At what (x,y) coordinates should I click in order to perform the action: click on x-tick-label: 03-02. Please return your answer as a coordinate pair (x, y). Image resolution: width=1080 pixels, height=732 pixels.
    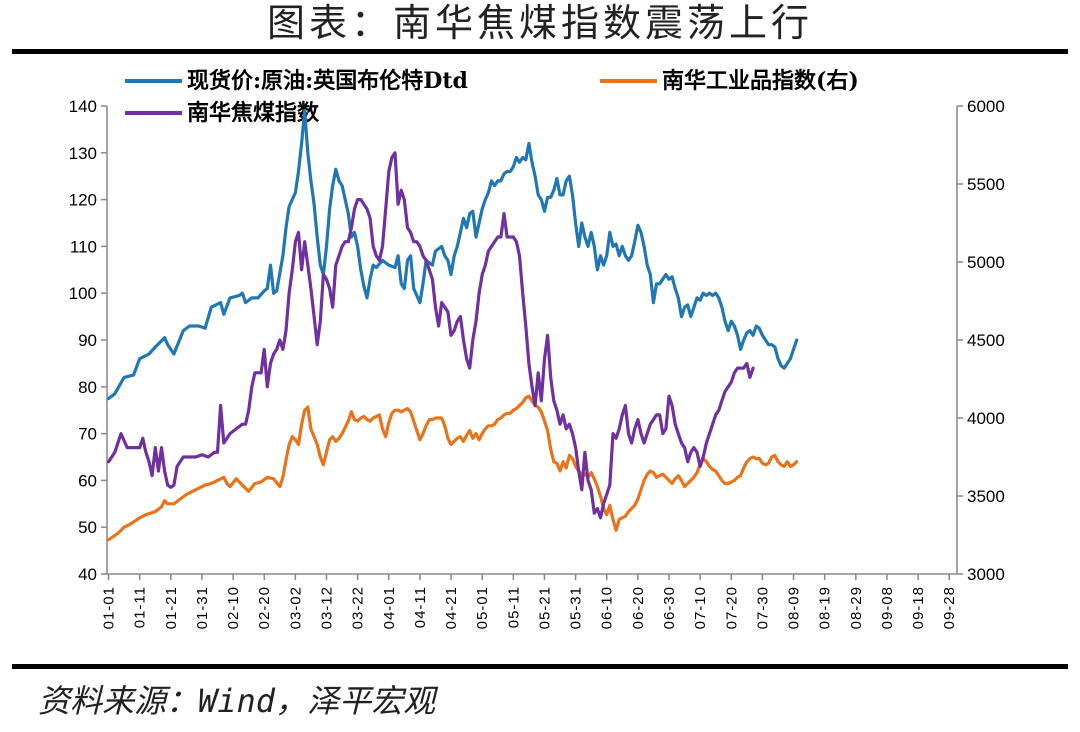
    Looking at the image, I should click on (295, 607).